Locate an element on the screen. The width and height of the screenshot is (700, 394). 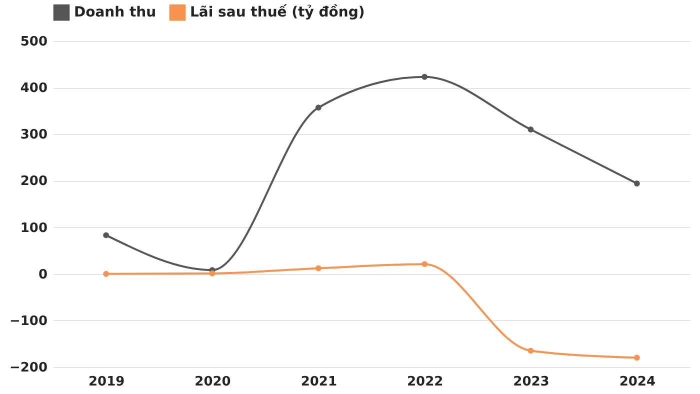
y-tick-label: −200 is located at coordinates (28, 368).